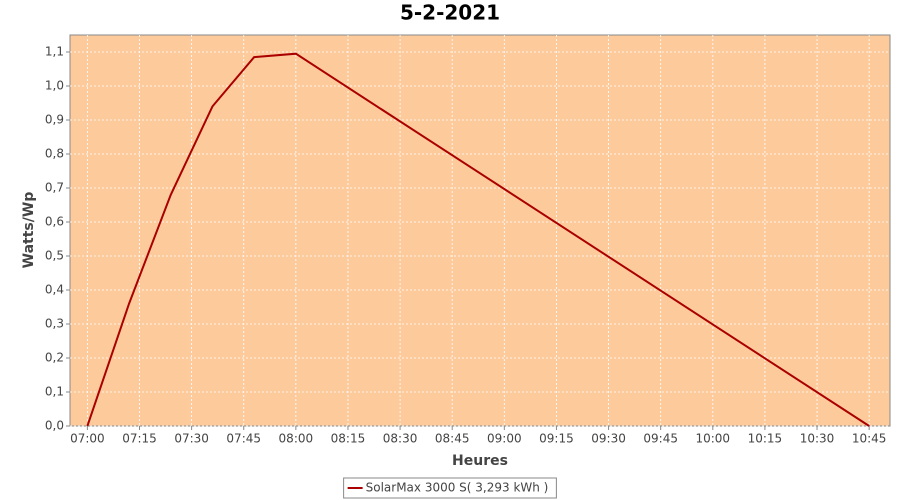 The width and height of the screenshot is (900, 500). What do you see at coordinates (504, 439) in the screenshot?
I see `x-tick-label: 09:00` at bounding box center [504, 439].